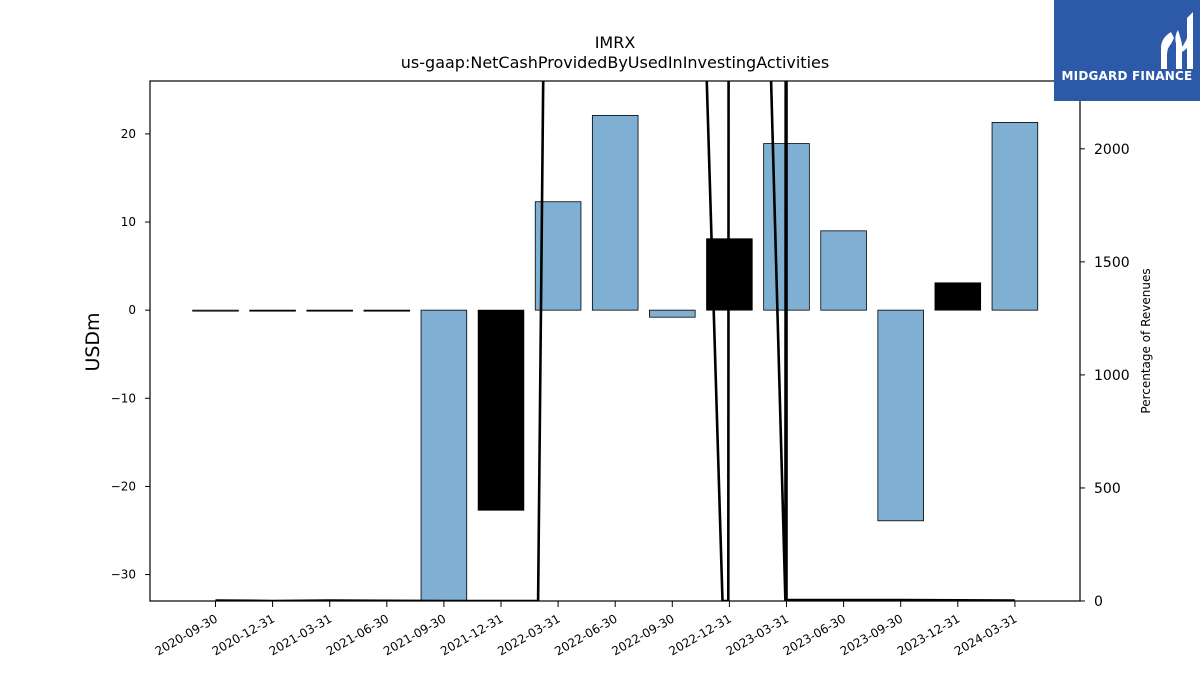 Image resolution: width=1200 pixels, height=675 pixels. I want to click on x-tick-label: 2023-12-31, so click(928, 634).